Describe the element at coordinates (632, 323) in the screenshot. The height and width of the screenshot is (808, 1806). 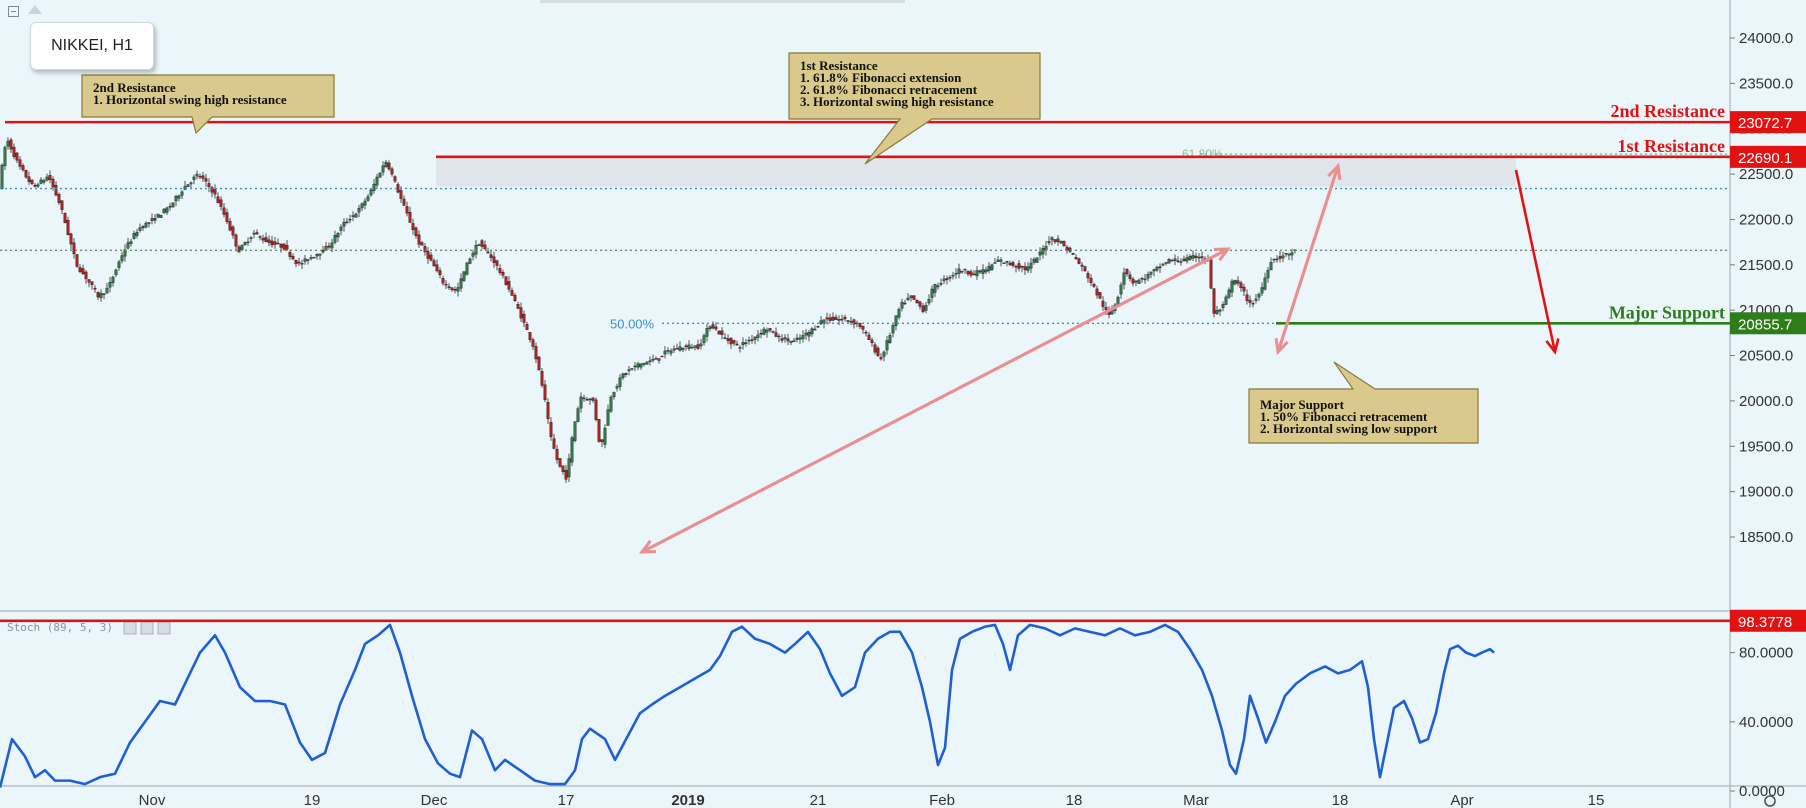
I see `fib-50-label: 50.00%` at that location.